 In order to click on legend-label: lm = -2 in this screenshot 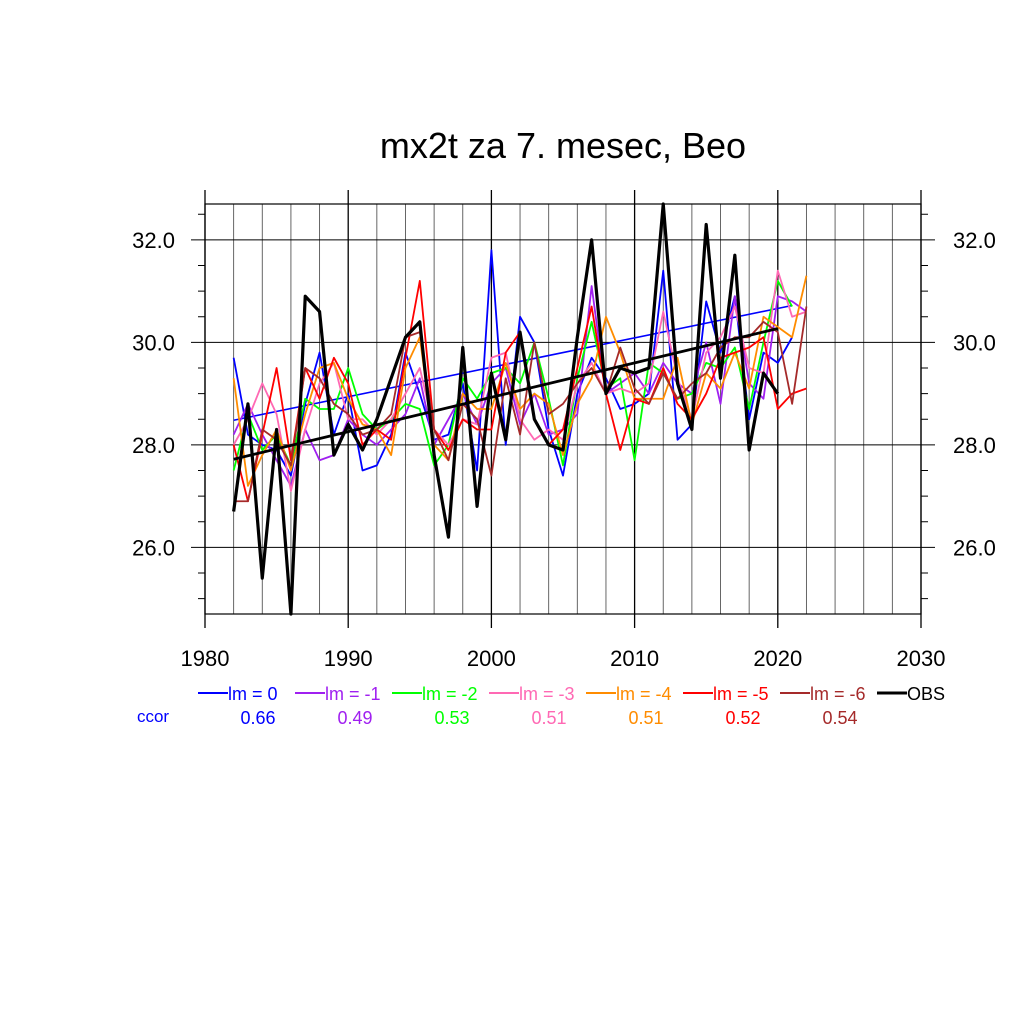, I will do `click(450, 694)`.